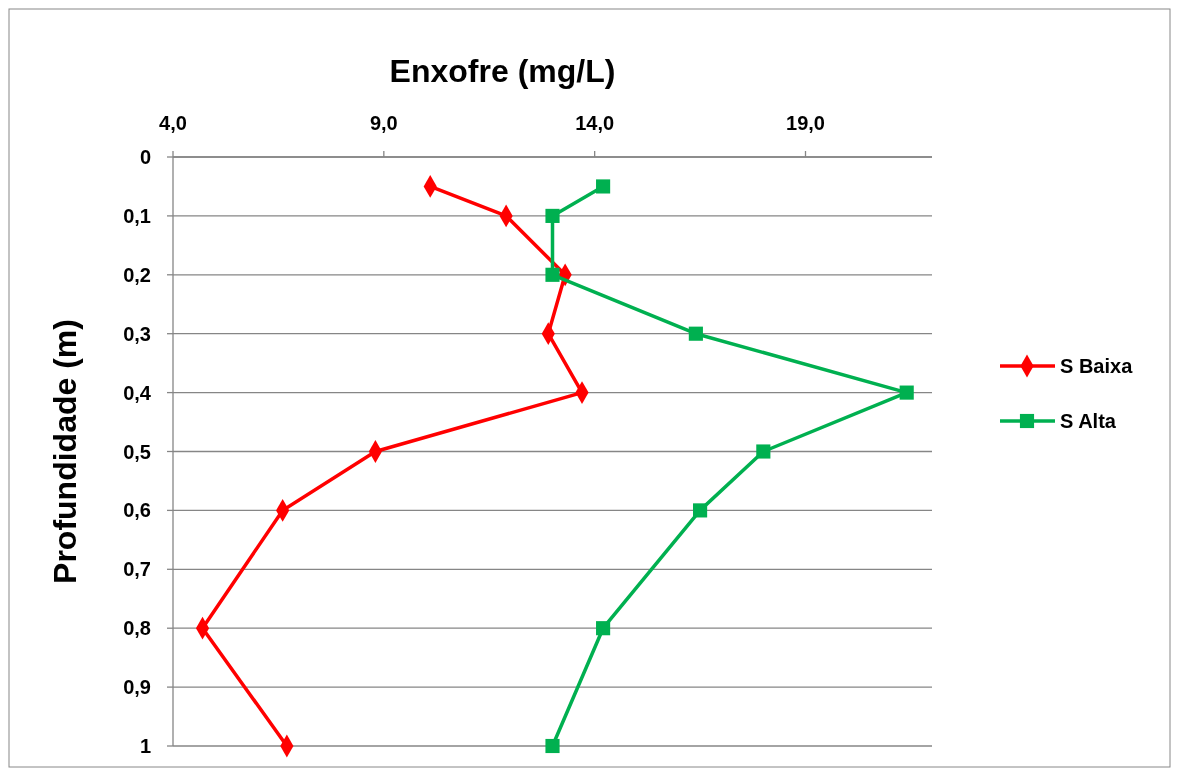  I want to click on x-tick-label: 14,0, so click(595, 123).